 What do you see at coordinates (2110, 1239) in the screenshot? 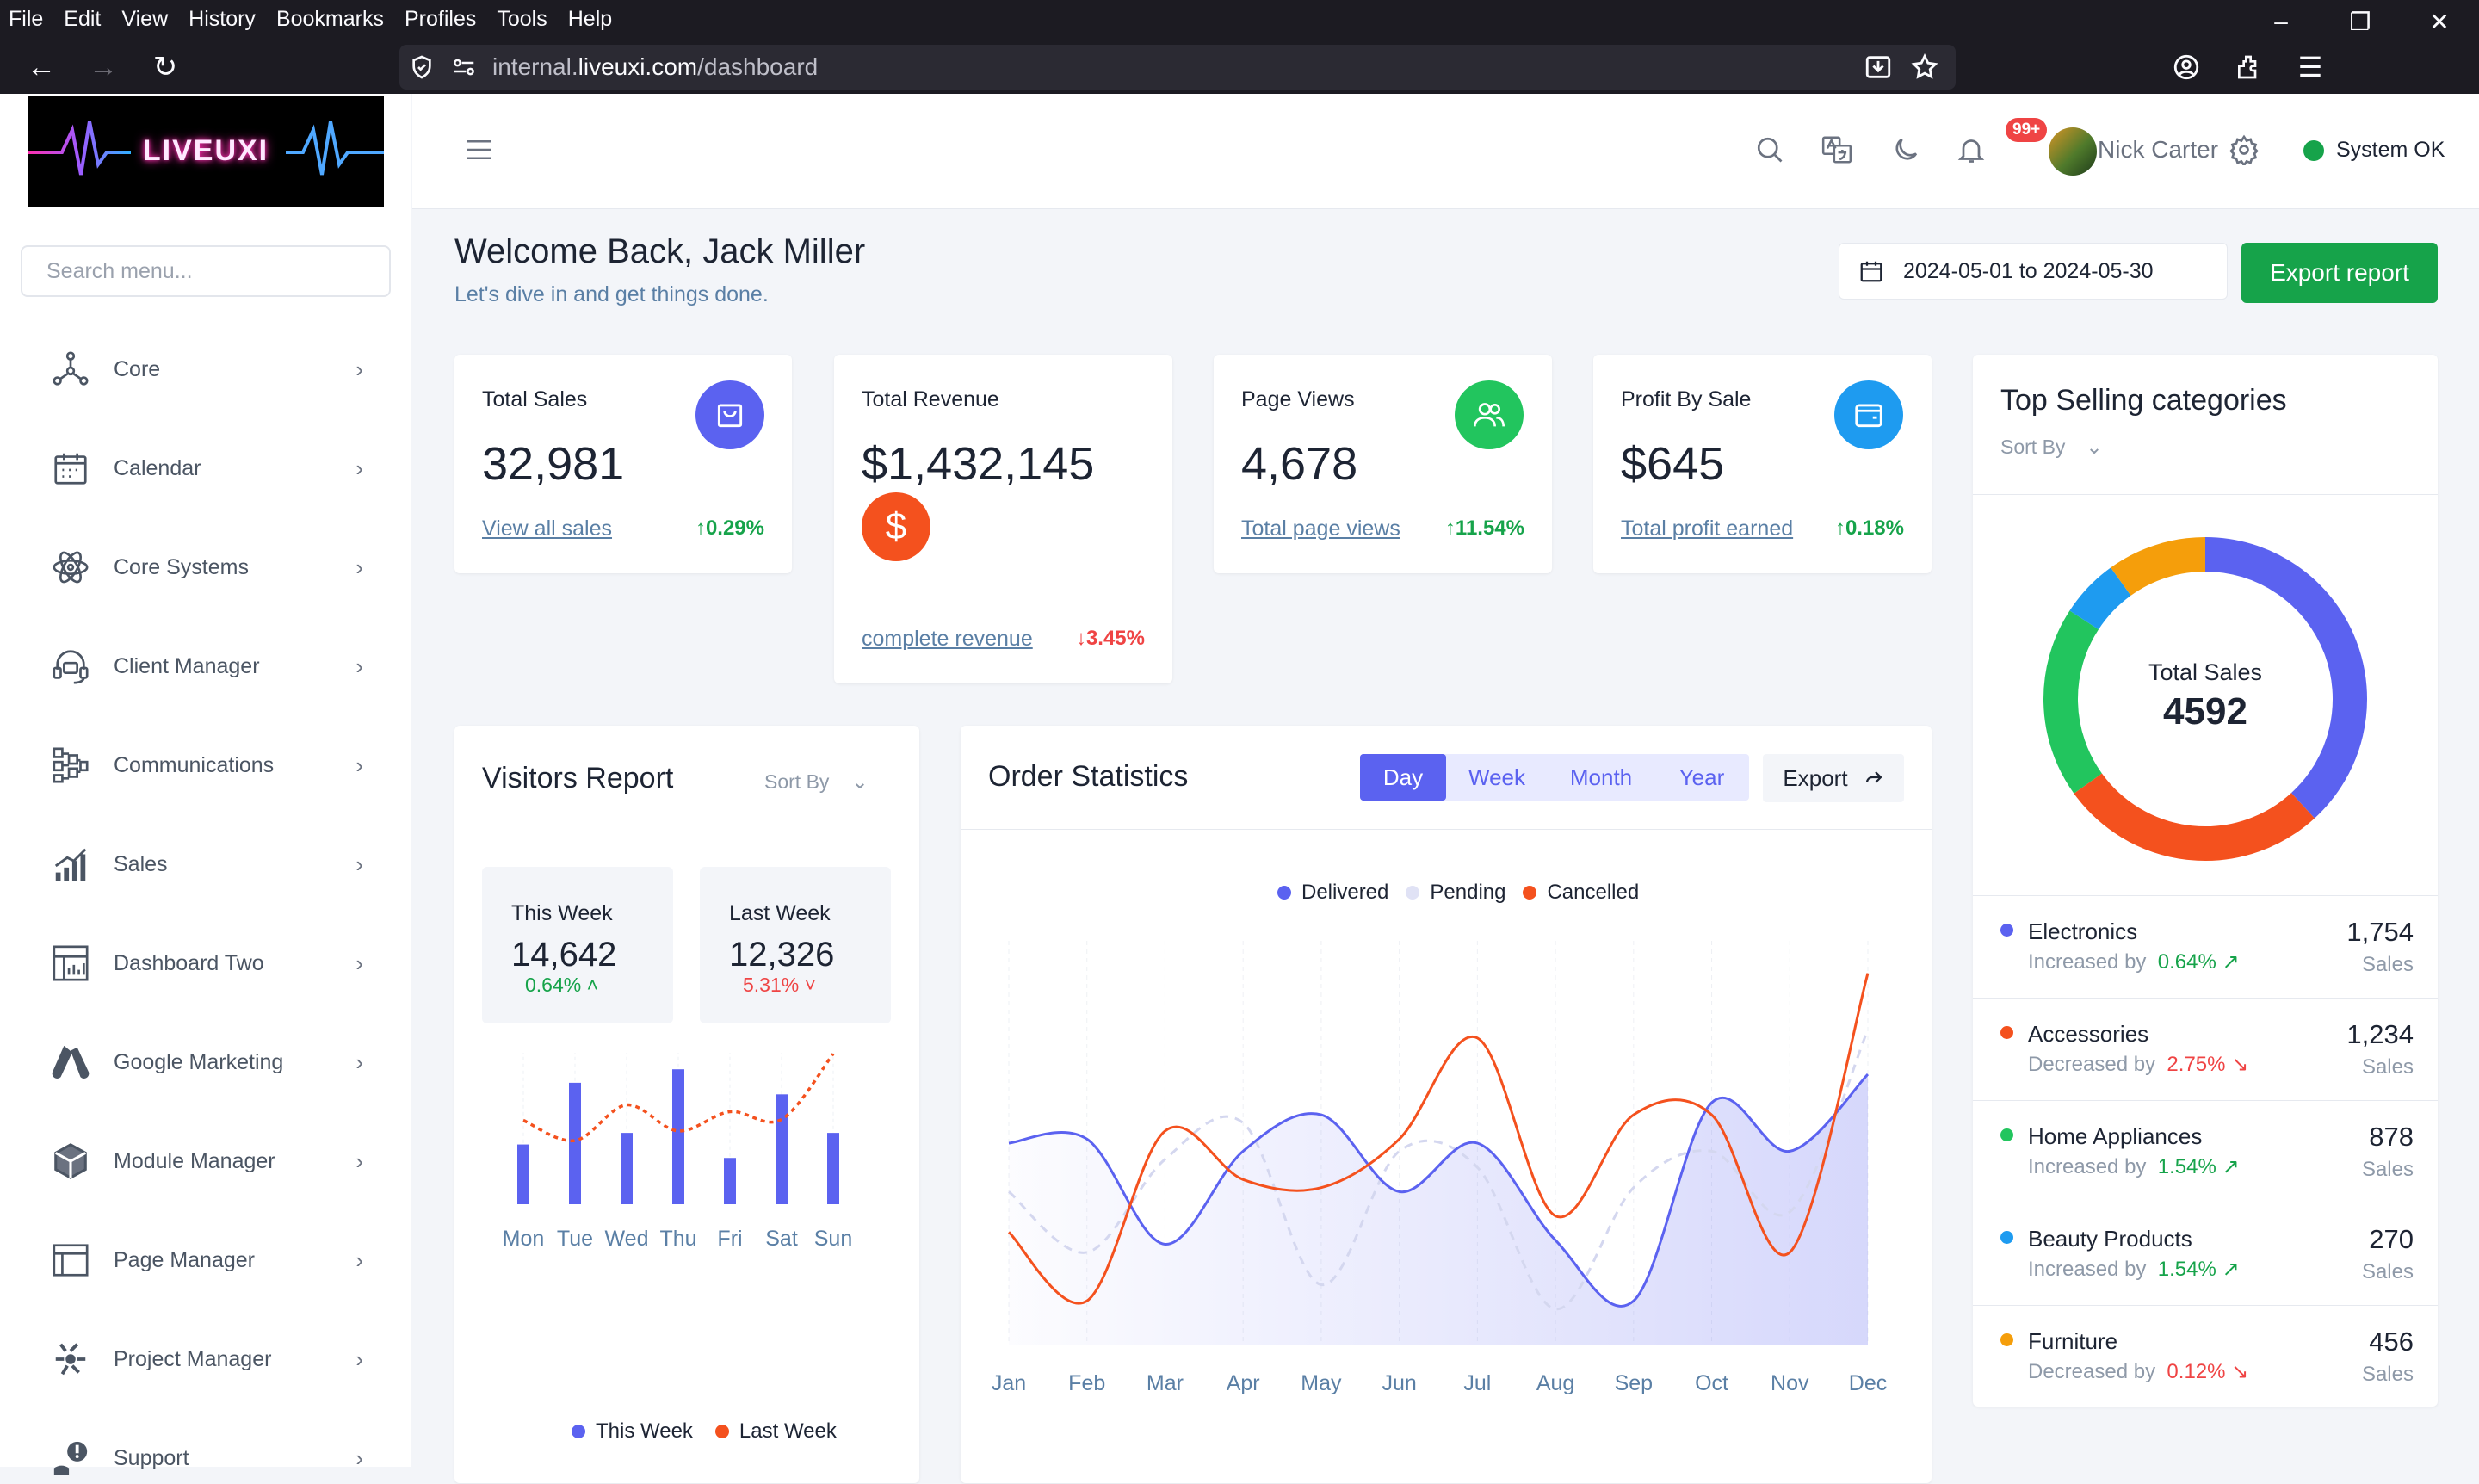
I see `category-name: Beauty Products` at bounding box center [2110, 1239].